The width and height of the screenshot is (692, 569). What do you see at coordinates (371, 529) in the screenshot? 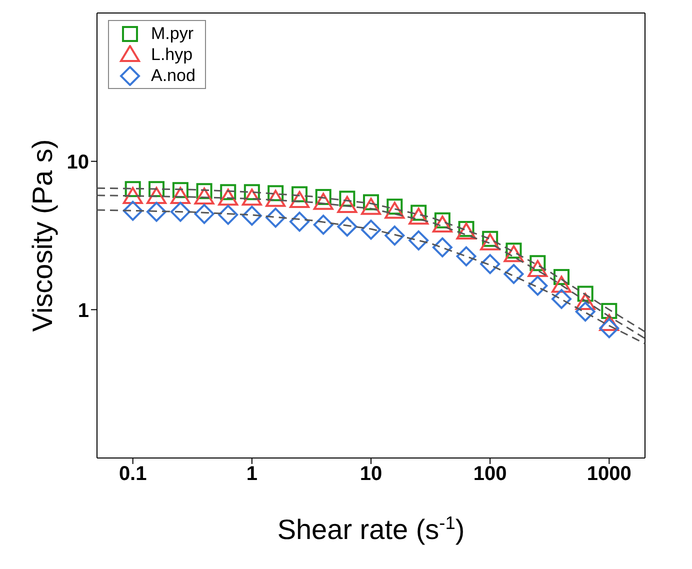
I see `x-axis-title: Shear rate (s$^{-1}$)` at bounding box center [371, 529].